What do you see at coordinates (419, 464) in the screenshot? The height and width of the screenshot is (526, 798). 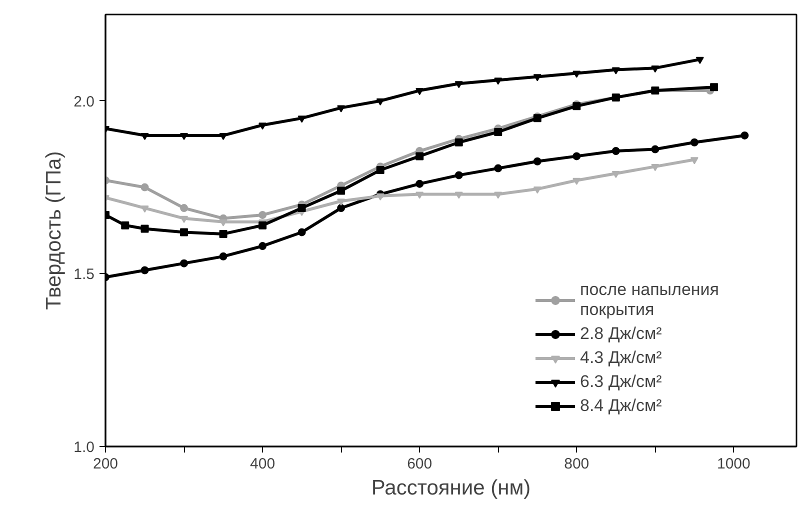 I see `x-tick-label: 600` at bounding box center [419, 464].